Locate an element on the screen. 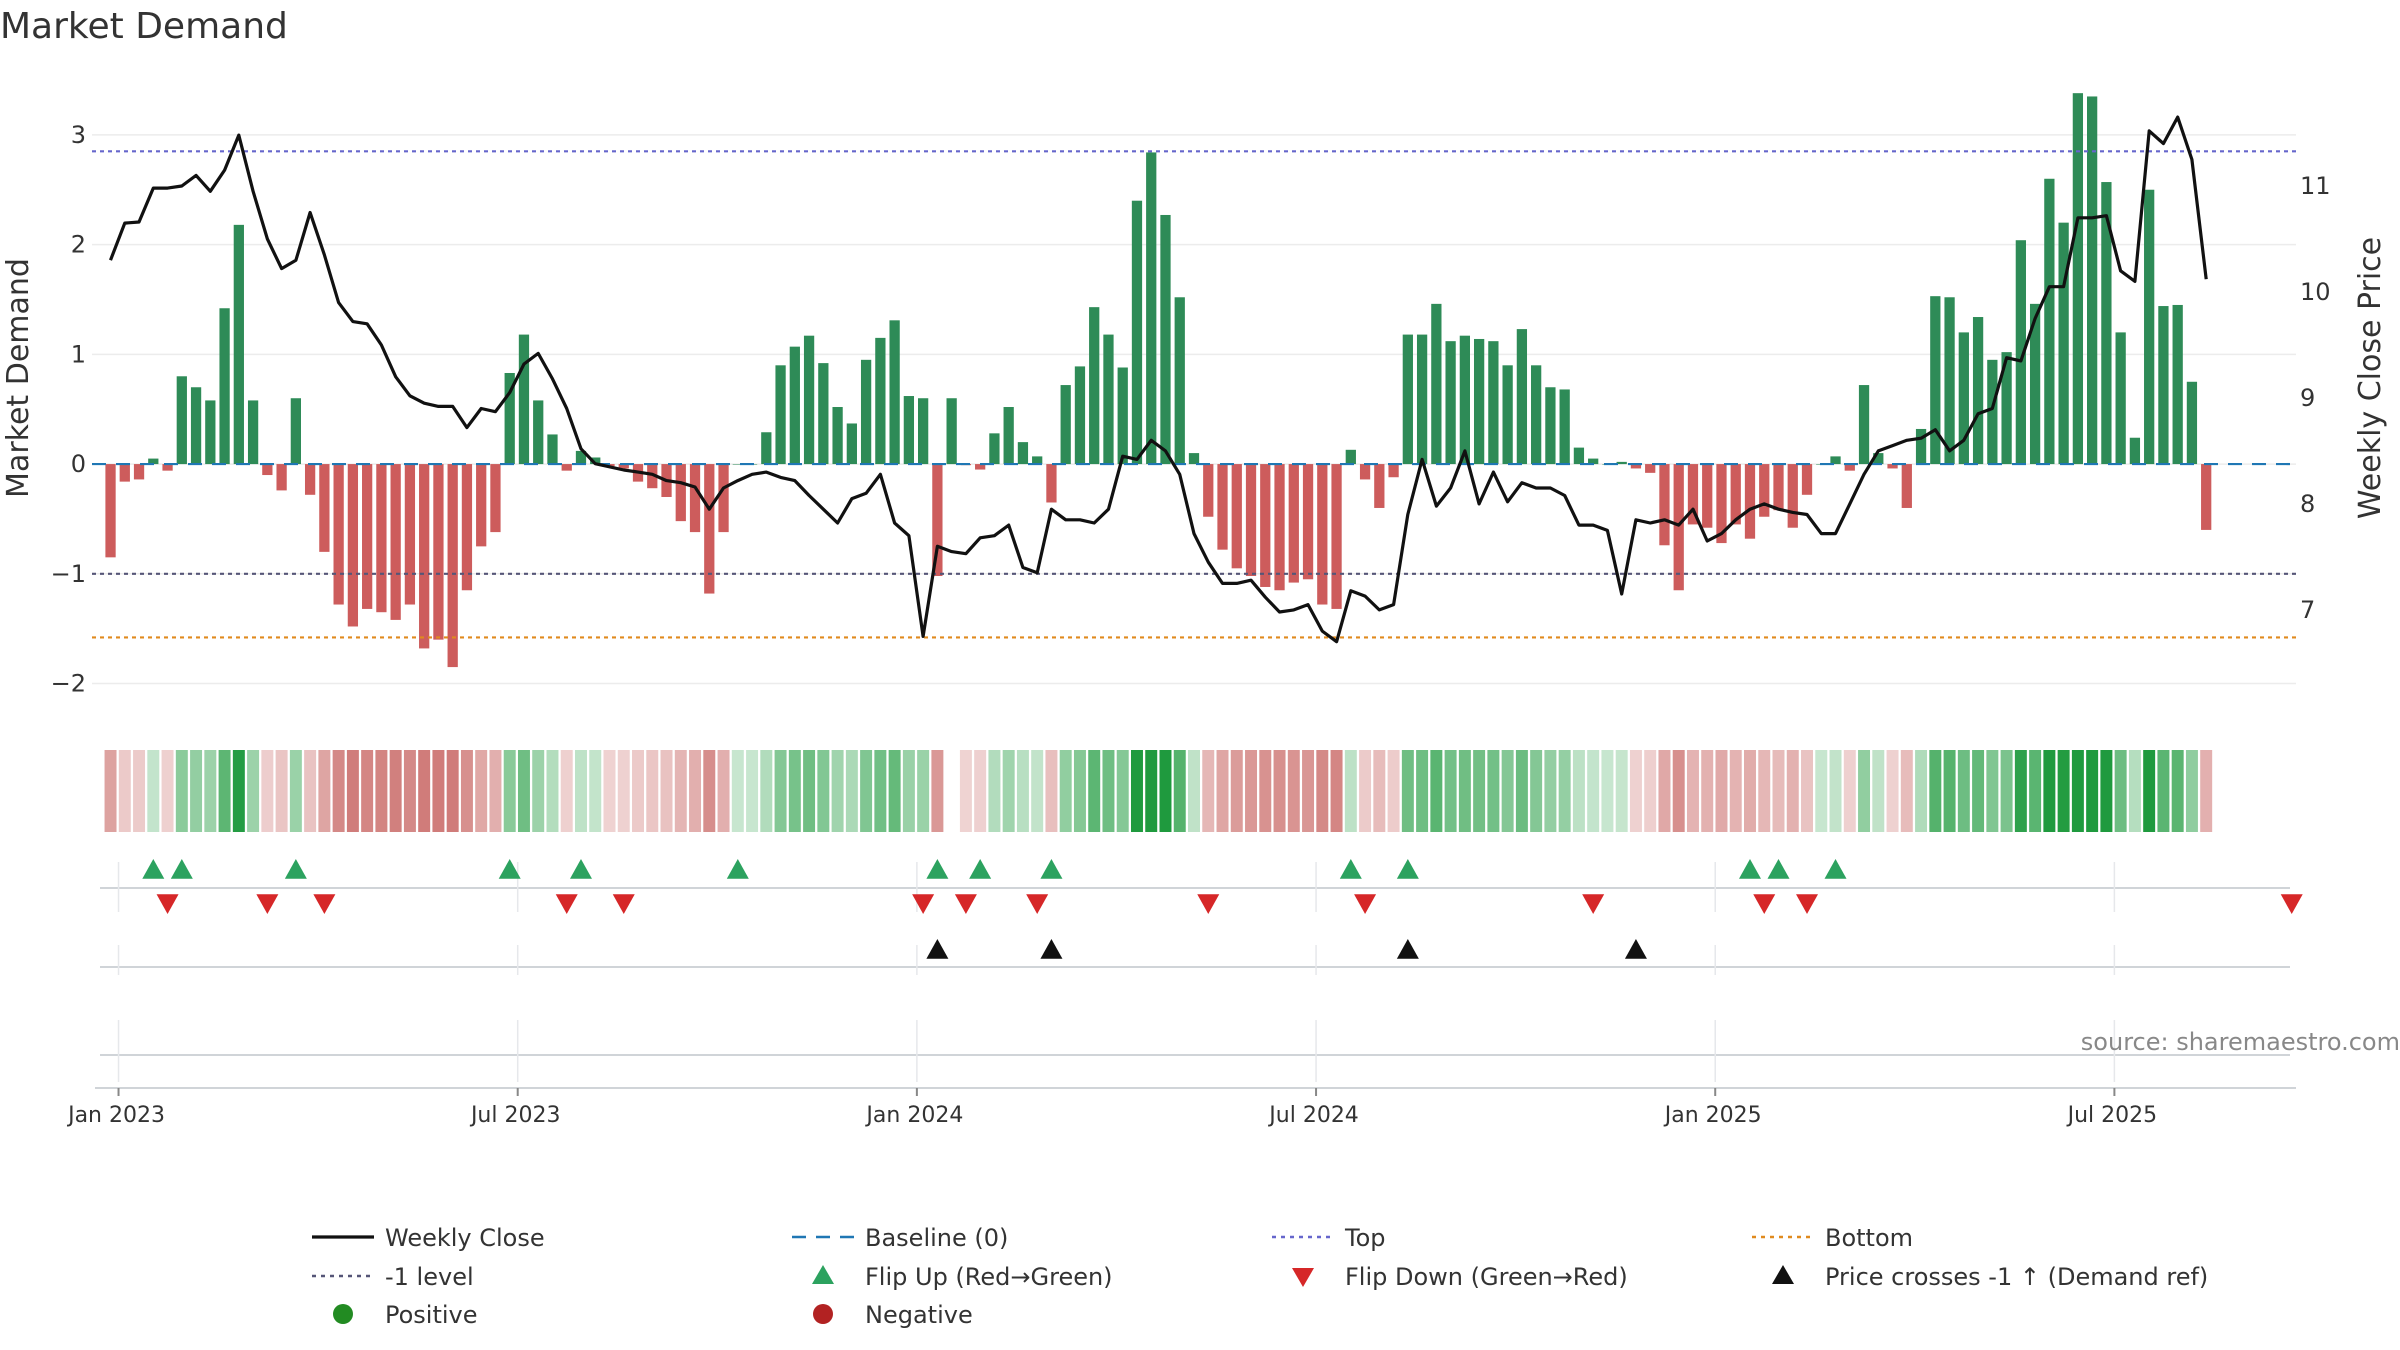 The height and width of the screenshot is (1350, 2400). x-tick-label: Jan 2023 is located at coordinates (115, 1115).